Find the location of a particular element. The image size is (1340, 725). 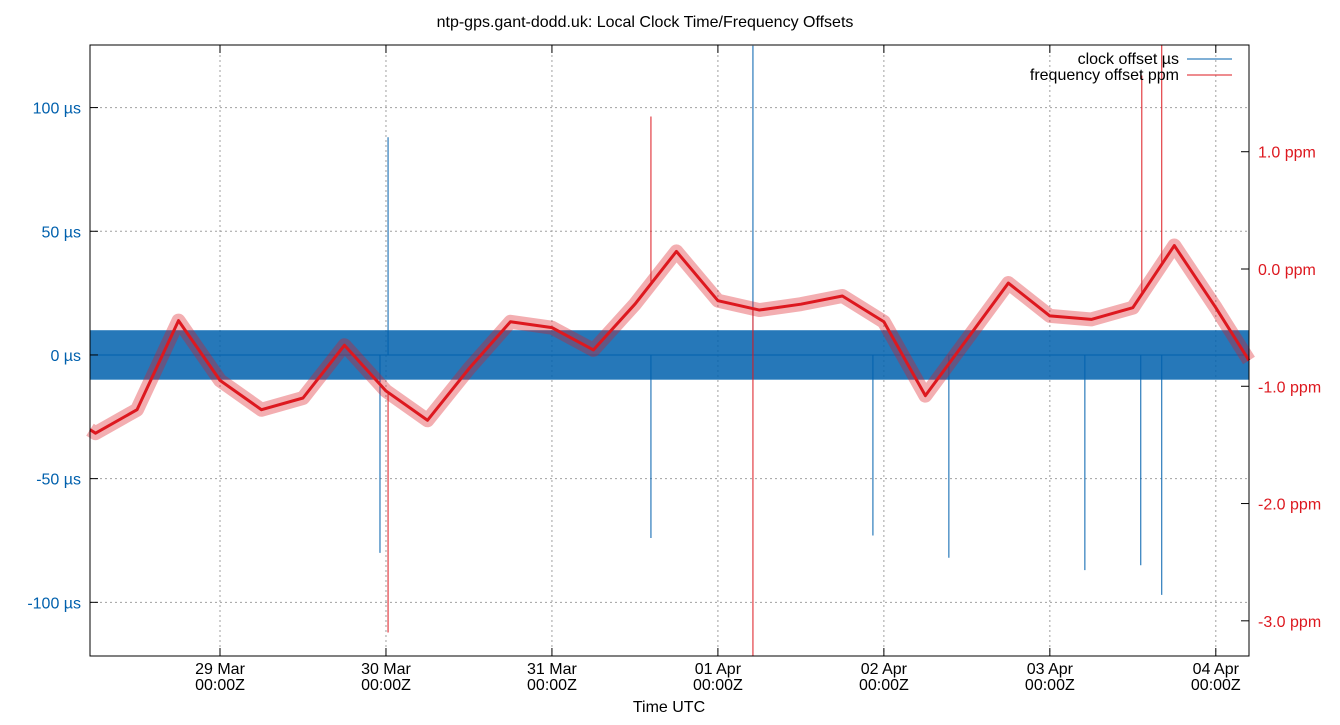

x-axis-label: Time UTC is located at coordinates (669, 707).